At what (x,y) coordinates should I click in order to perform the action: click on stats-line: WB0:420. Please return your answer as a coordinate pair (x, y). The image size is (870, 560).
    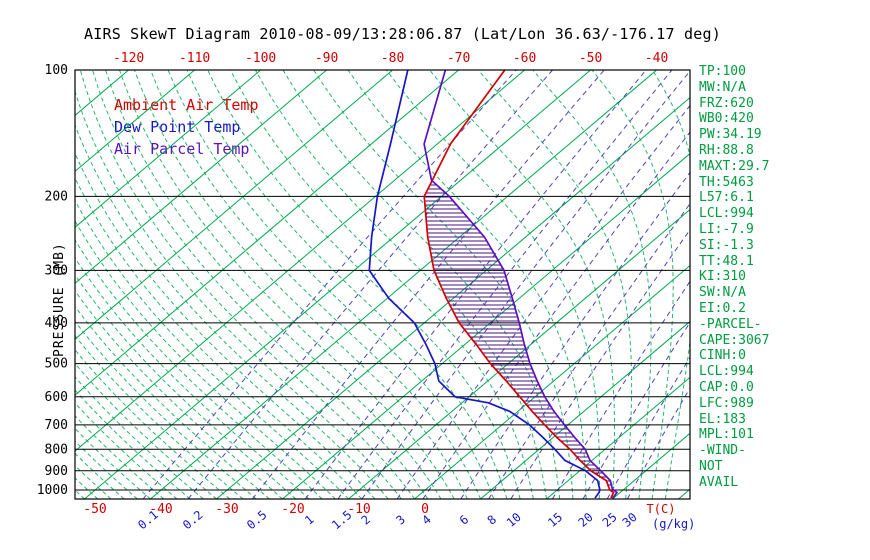
    Looking at the image, I should click on (726, 119).